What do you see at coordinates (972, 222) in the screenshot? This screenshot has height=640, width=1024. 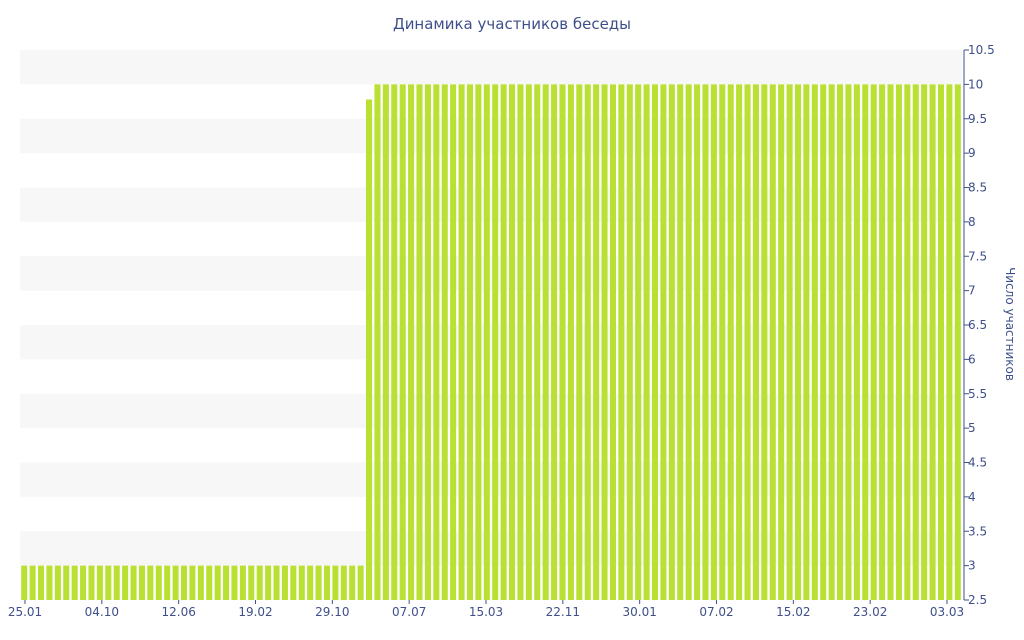 I see `y-tick-label: 8` at bounding box center [972, 222].